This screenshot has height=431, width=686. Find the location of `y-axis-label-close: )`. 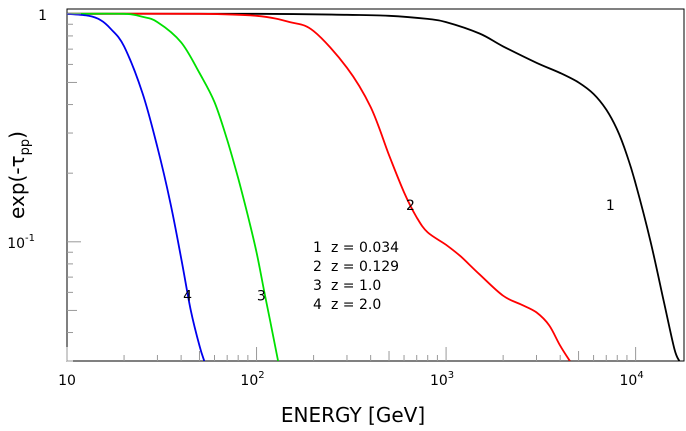

y-axis-label-close: ) is located at coordinates (17, 135).